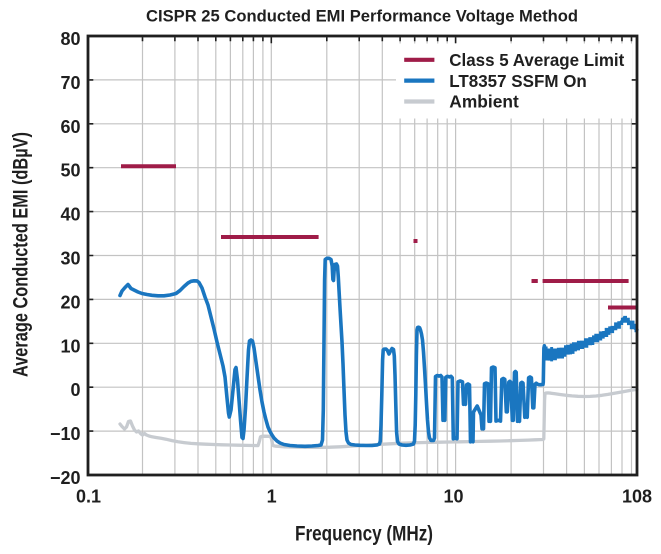  I want to click on svg-text: 20, so click(70, 302).